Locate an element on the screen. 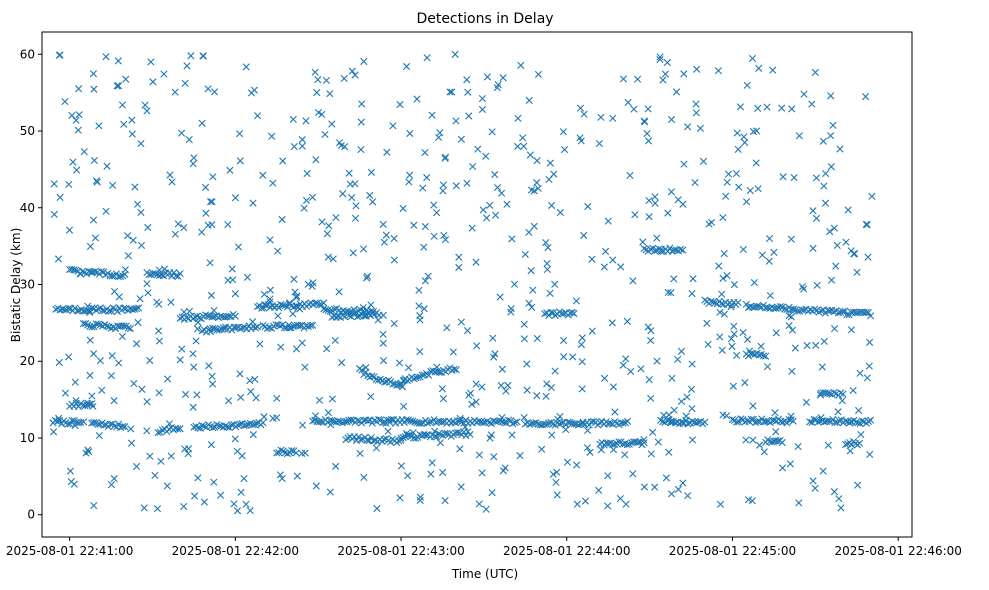  x-axis-label: Time (UTC) is located at coordinates (484, 574).